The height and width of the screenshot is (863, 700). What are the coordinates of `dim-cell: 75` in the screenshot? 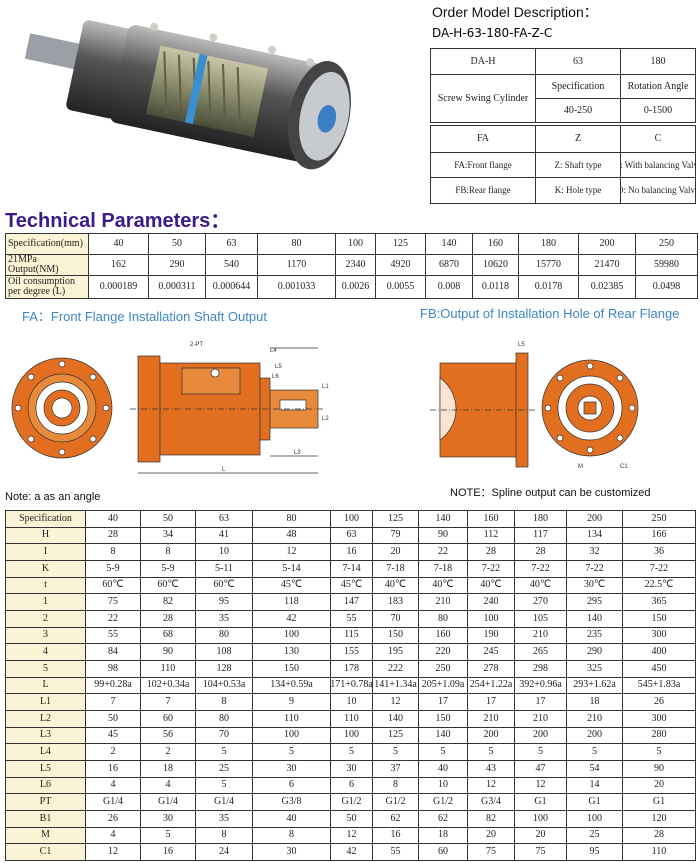 It's located at (113, 602).